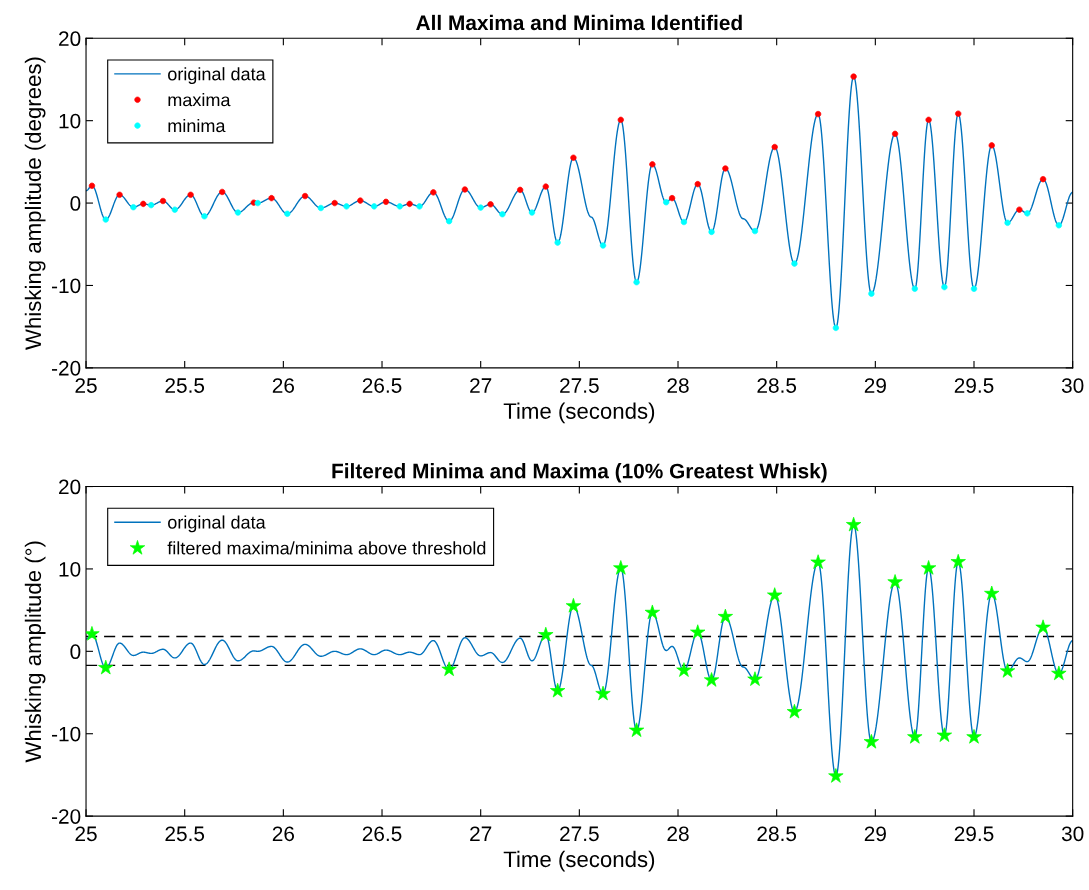 The height and width of the screenshot is (890, 1089). What do you see at coordinates (35, 203) in the screenshot?
I see `y-axis-title: Whisking amplitude (degrees)` at bounding box center [35, 203].